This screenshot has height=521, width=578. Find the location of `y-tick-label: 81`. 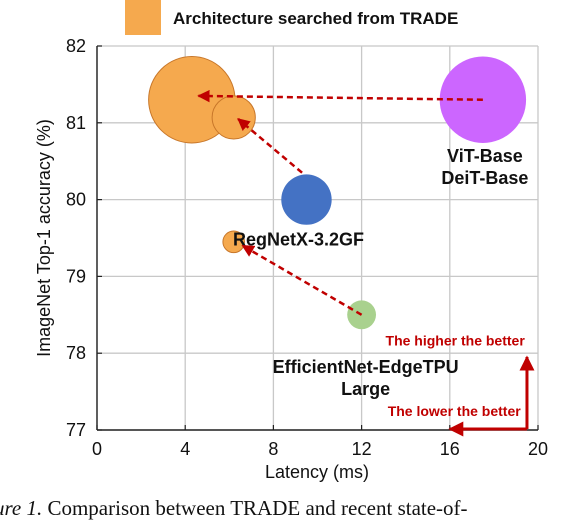

y-tick-label: 81 is located at coordinates (76, 123).